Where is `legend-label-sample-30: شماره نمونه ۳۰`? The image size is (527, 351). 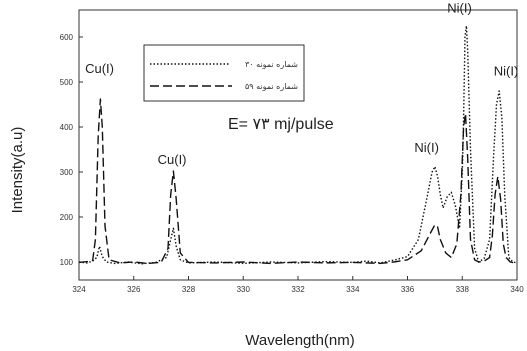
legend-label-sample-30: شماره نمونه ۳۰ is located at coordinates (271, 64).